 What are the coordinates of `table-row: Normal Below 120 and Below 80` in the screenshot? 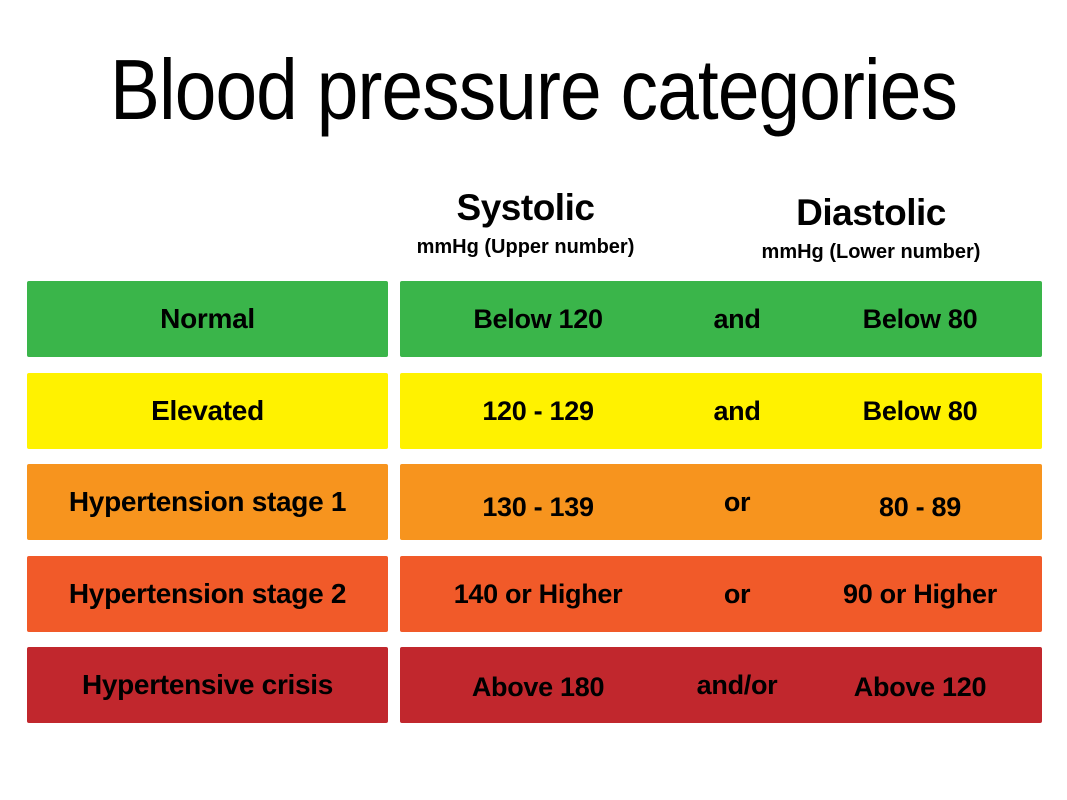 It's located at (533, 319).